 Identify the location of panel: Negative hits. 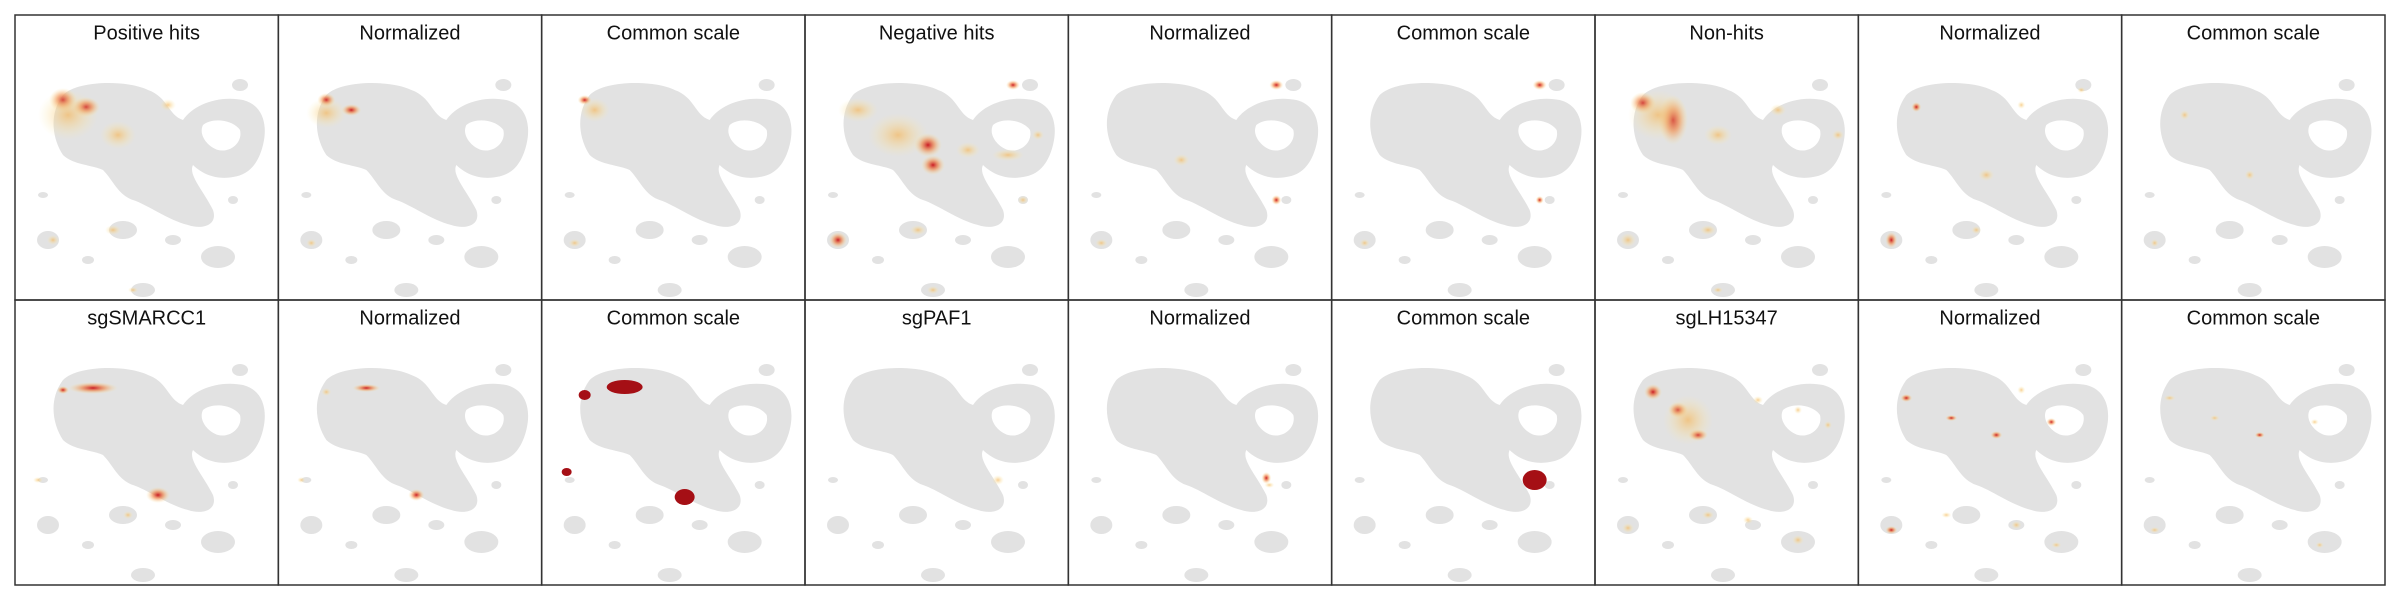
(937, 157).